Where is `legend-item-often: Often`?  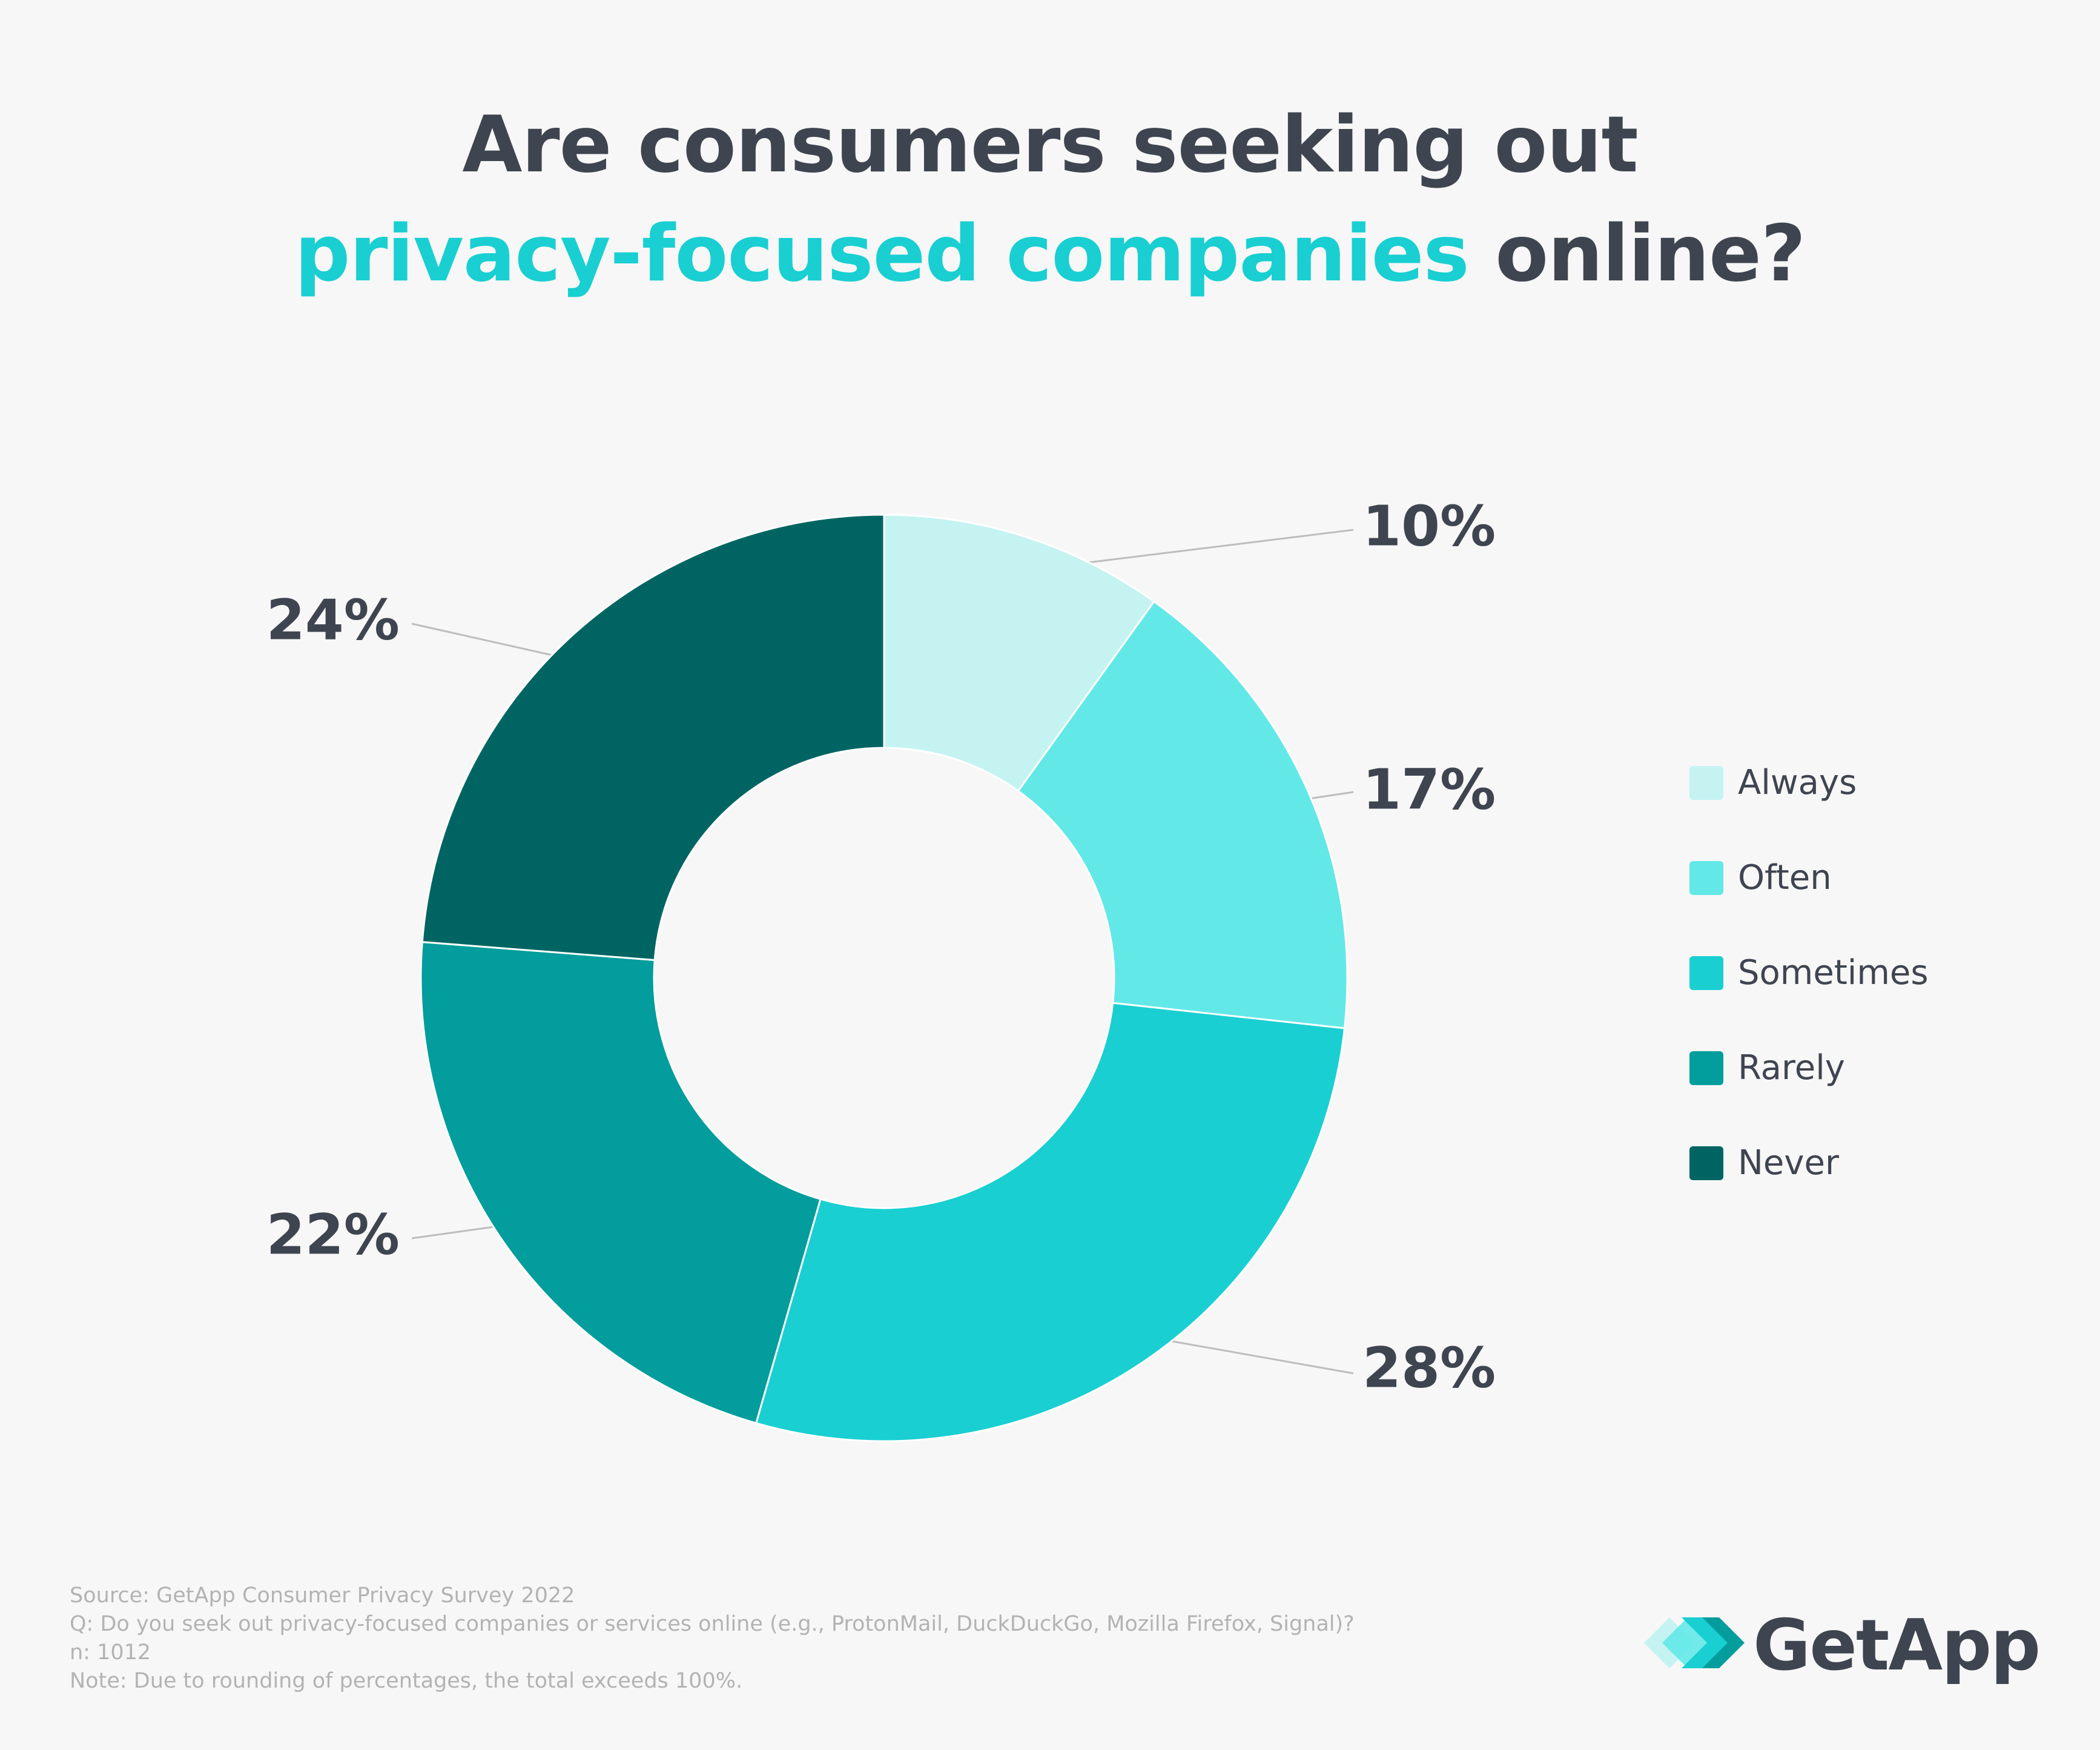
legend-item-often: Often is located at coordinates (1809, 906).